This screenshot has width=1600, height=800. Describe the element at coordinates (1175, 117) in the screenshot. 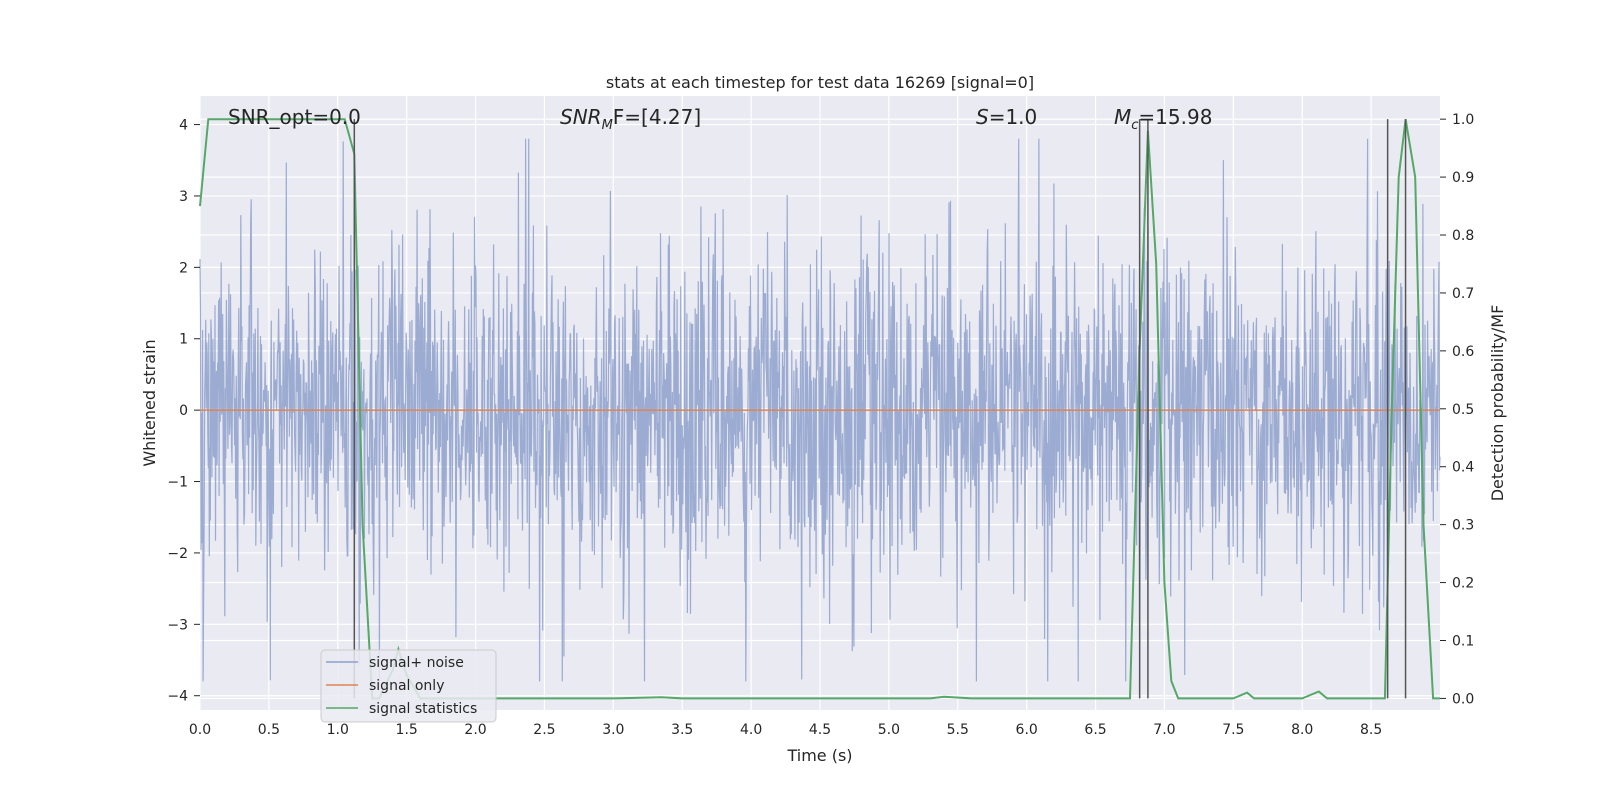

I see `annotation-mc-val: =15.98` at that location.